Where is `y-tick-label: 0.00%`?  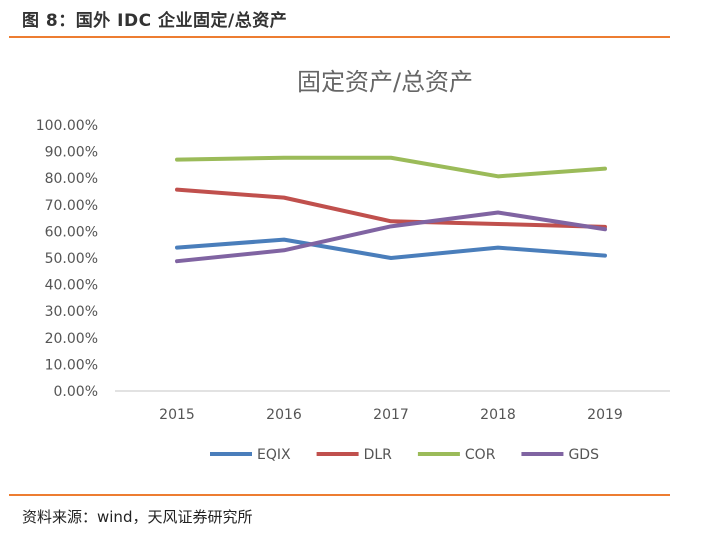
y-tick-label: 0.00% is located at coordinates (76, 392).